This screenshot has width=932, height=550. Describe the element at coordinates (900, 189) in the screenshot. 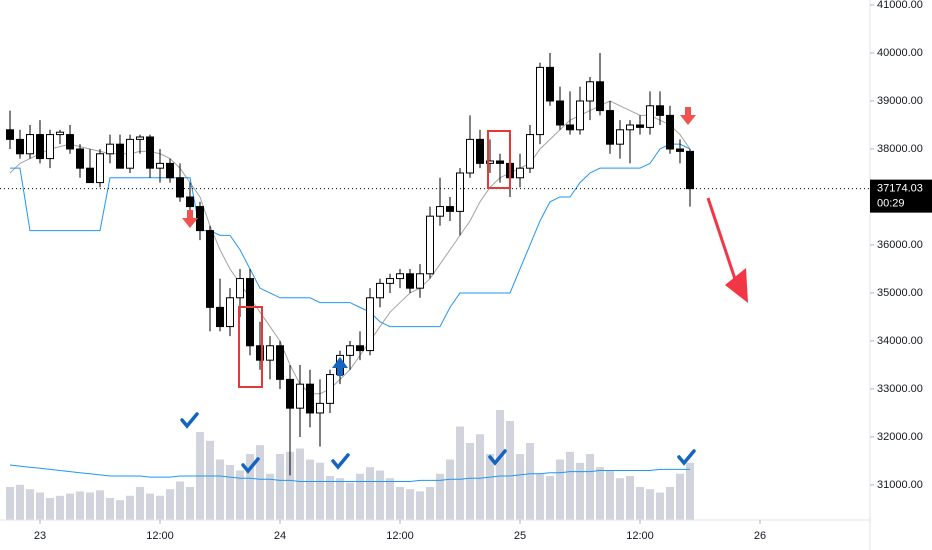

I see `last-price-label: 37174.03` at that location.